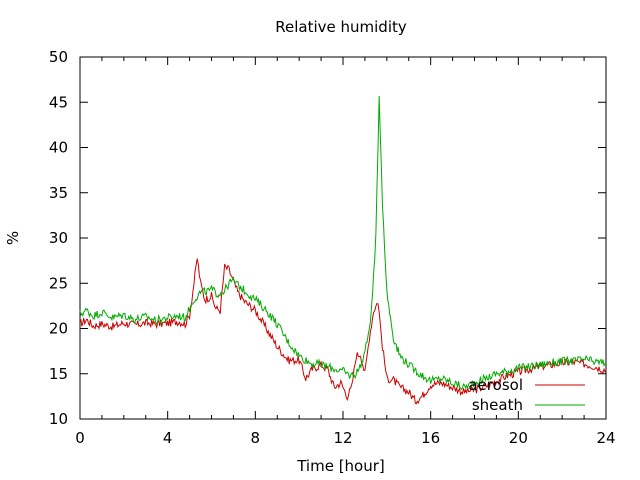 Image resolution: width=640 pixels, height=480 pixels. I want to click on y-tick-label: 15, so click(58, 374).